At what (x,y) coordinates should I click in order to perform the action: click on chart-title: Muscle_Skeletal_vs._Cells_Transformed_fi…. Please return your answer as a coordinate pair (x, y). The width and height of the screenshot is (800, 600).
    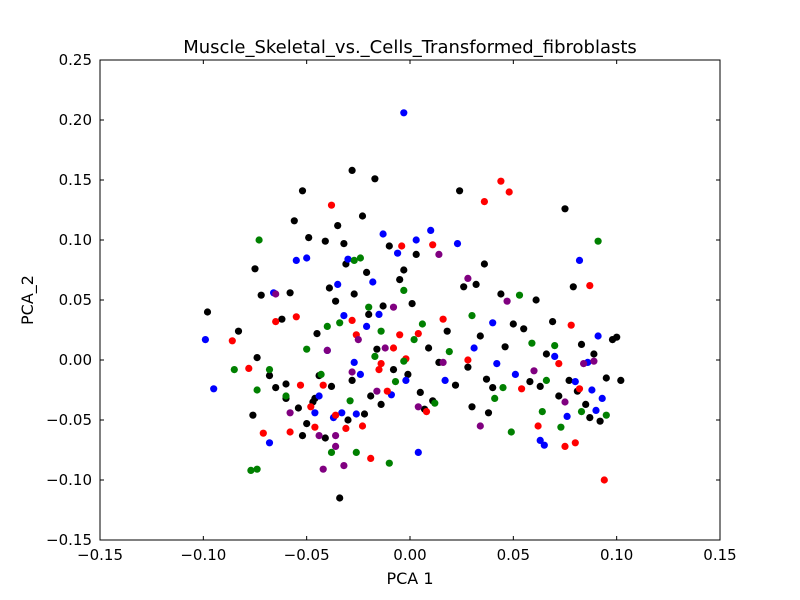
    Looking at the image, I should click on (410, 47).